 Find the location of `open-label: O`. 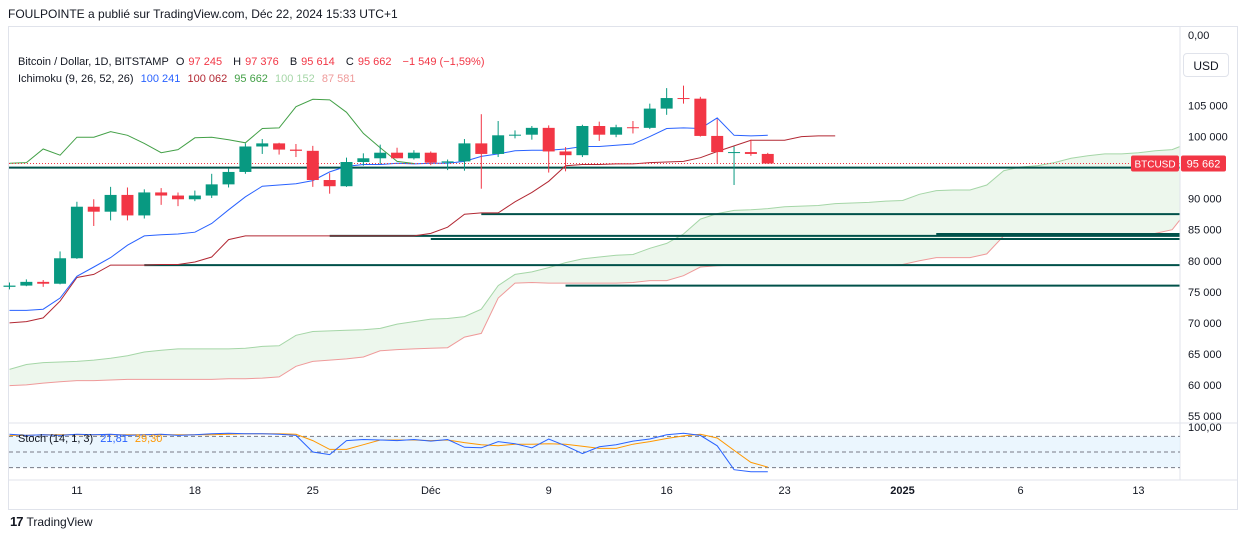

open-label: O is located at coordinates (180, 62).